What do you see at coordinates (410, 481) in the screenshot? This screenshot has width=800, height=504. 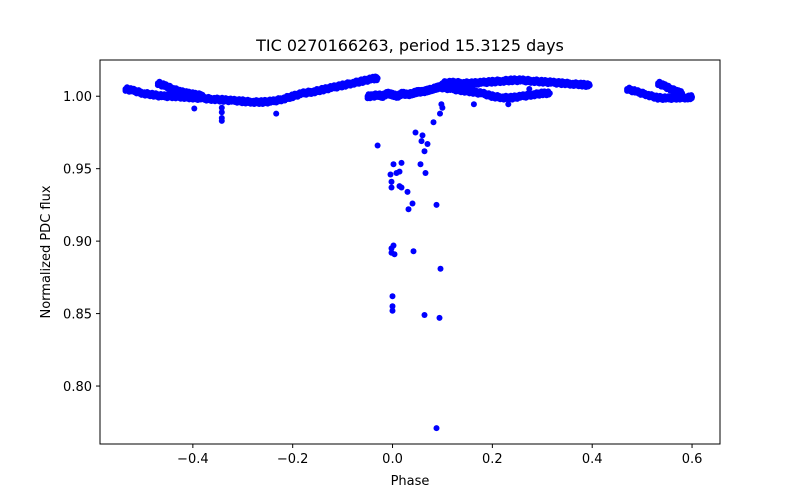 I see `x-axis-label: Phase` at bounding box center [410, 481].